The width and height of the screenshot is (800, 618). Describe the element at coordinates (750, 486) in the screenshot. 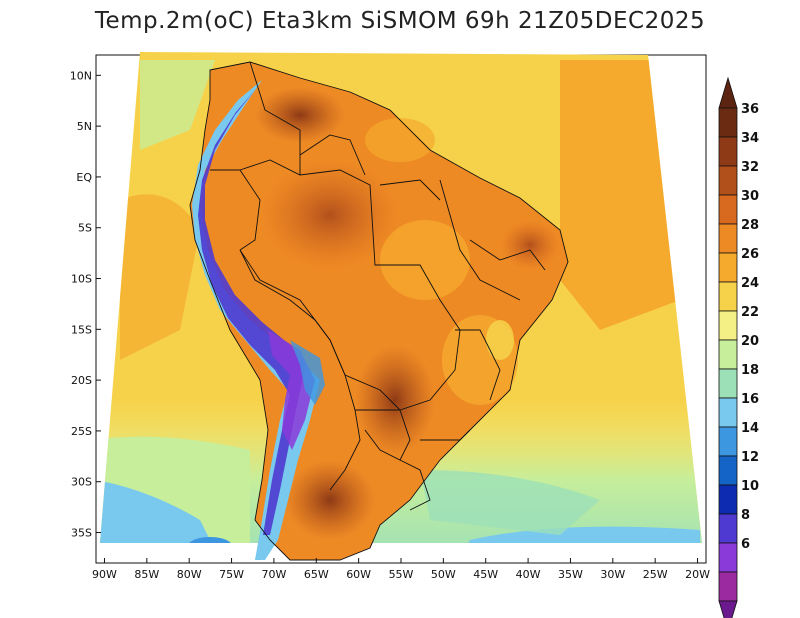

I see `colorbar-label: 10` at that location.